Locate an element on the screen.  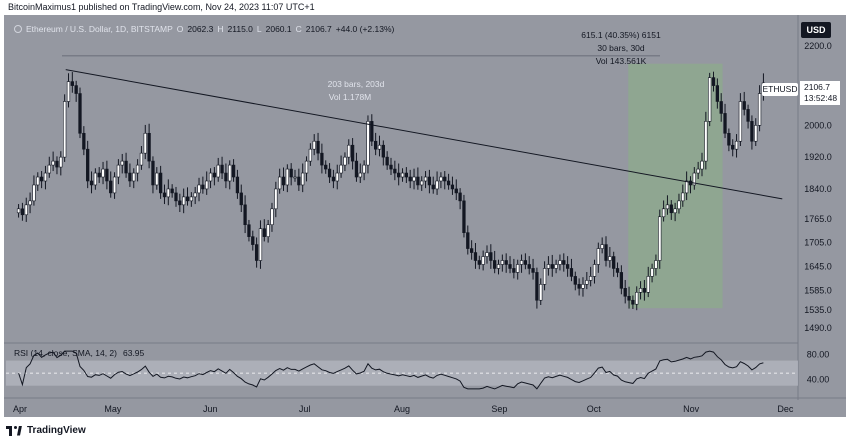
tradingview-logo-icon is located at coordinates (14, 430).